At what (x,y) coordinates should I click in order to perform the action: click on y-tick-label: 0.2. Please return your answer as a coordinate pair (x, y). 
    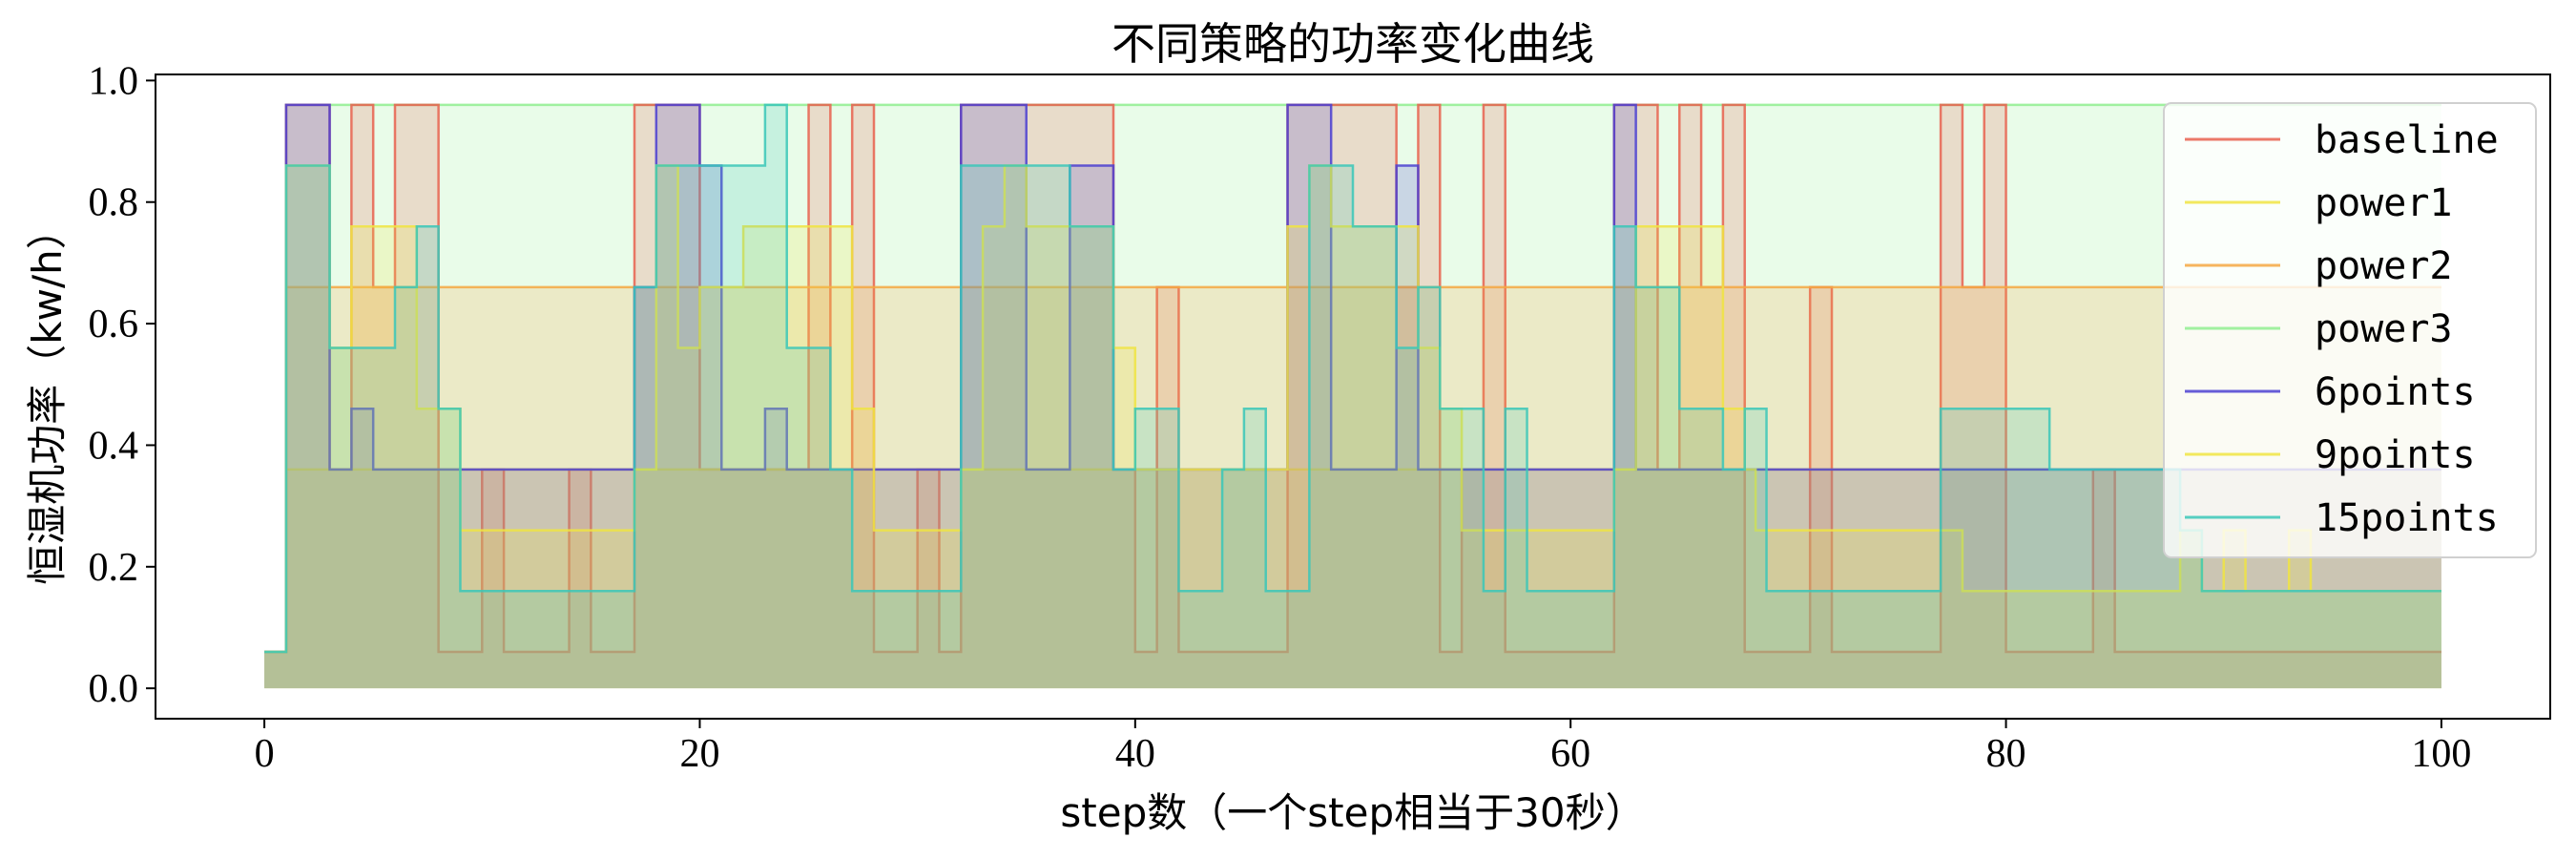
    Looking at the image, I should click on (114, 568).